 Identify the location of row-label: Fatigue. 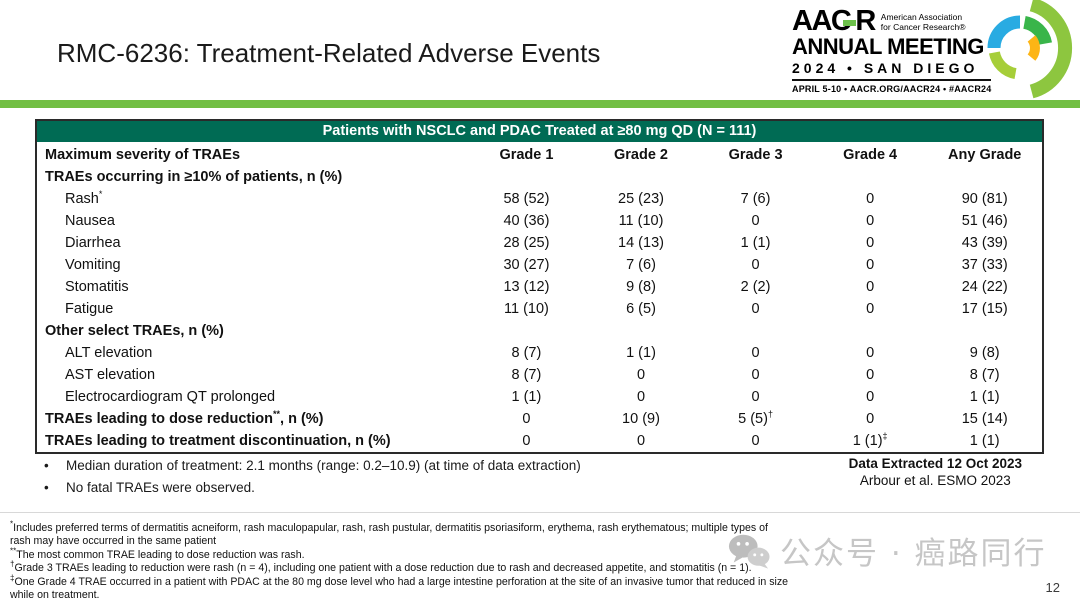
(89, 309).